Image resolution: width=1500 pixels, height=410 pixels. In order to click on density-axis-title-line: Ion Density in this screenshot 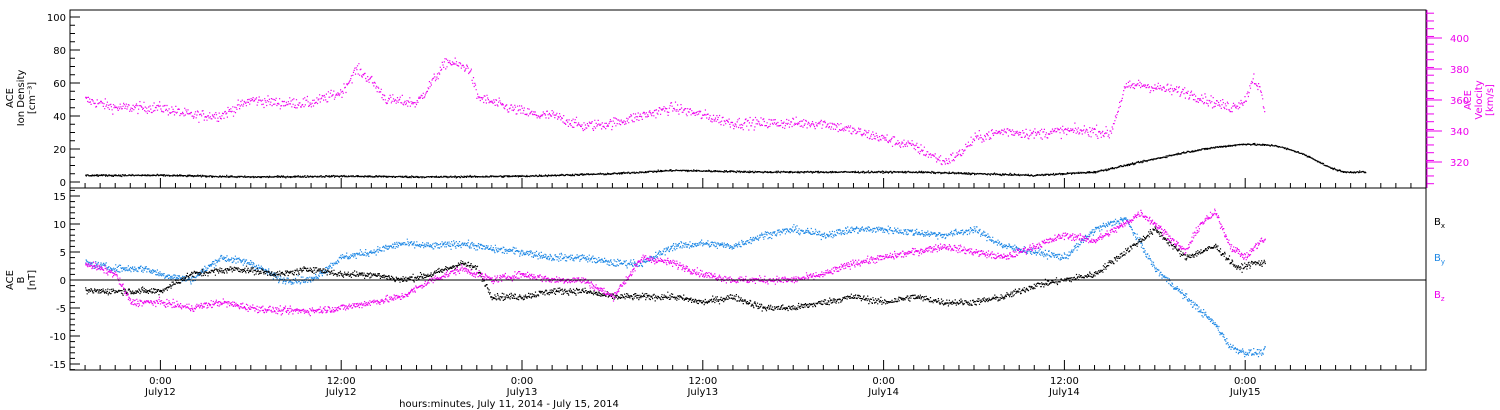, I will do `click(21, 98)`.